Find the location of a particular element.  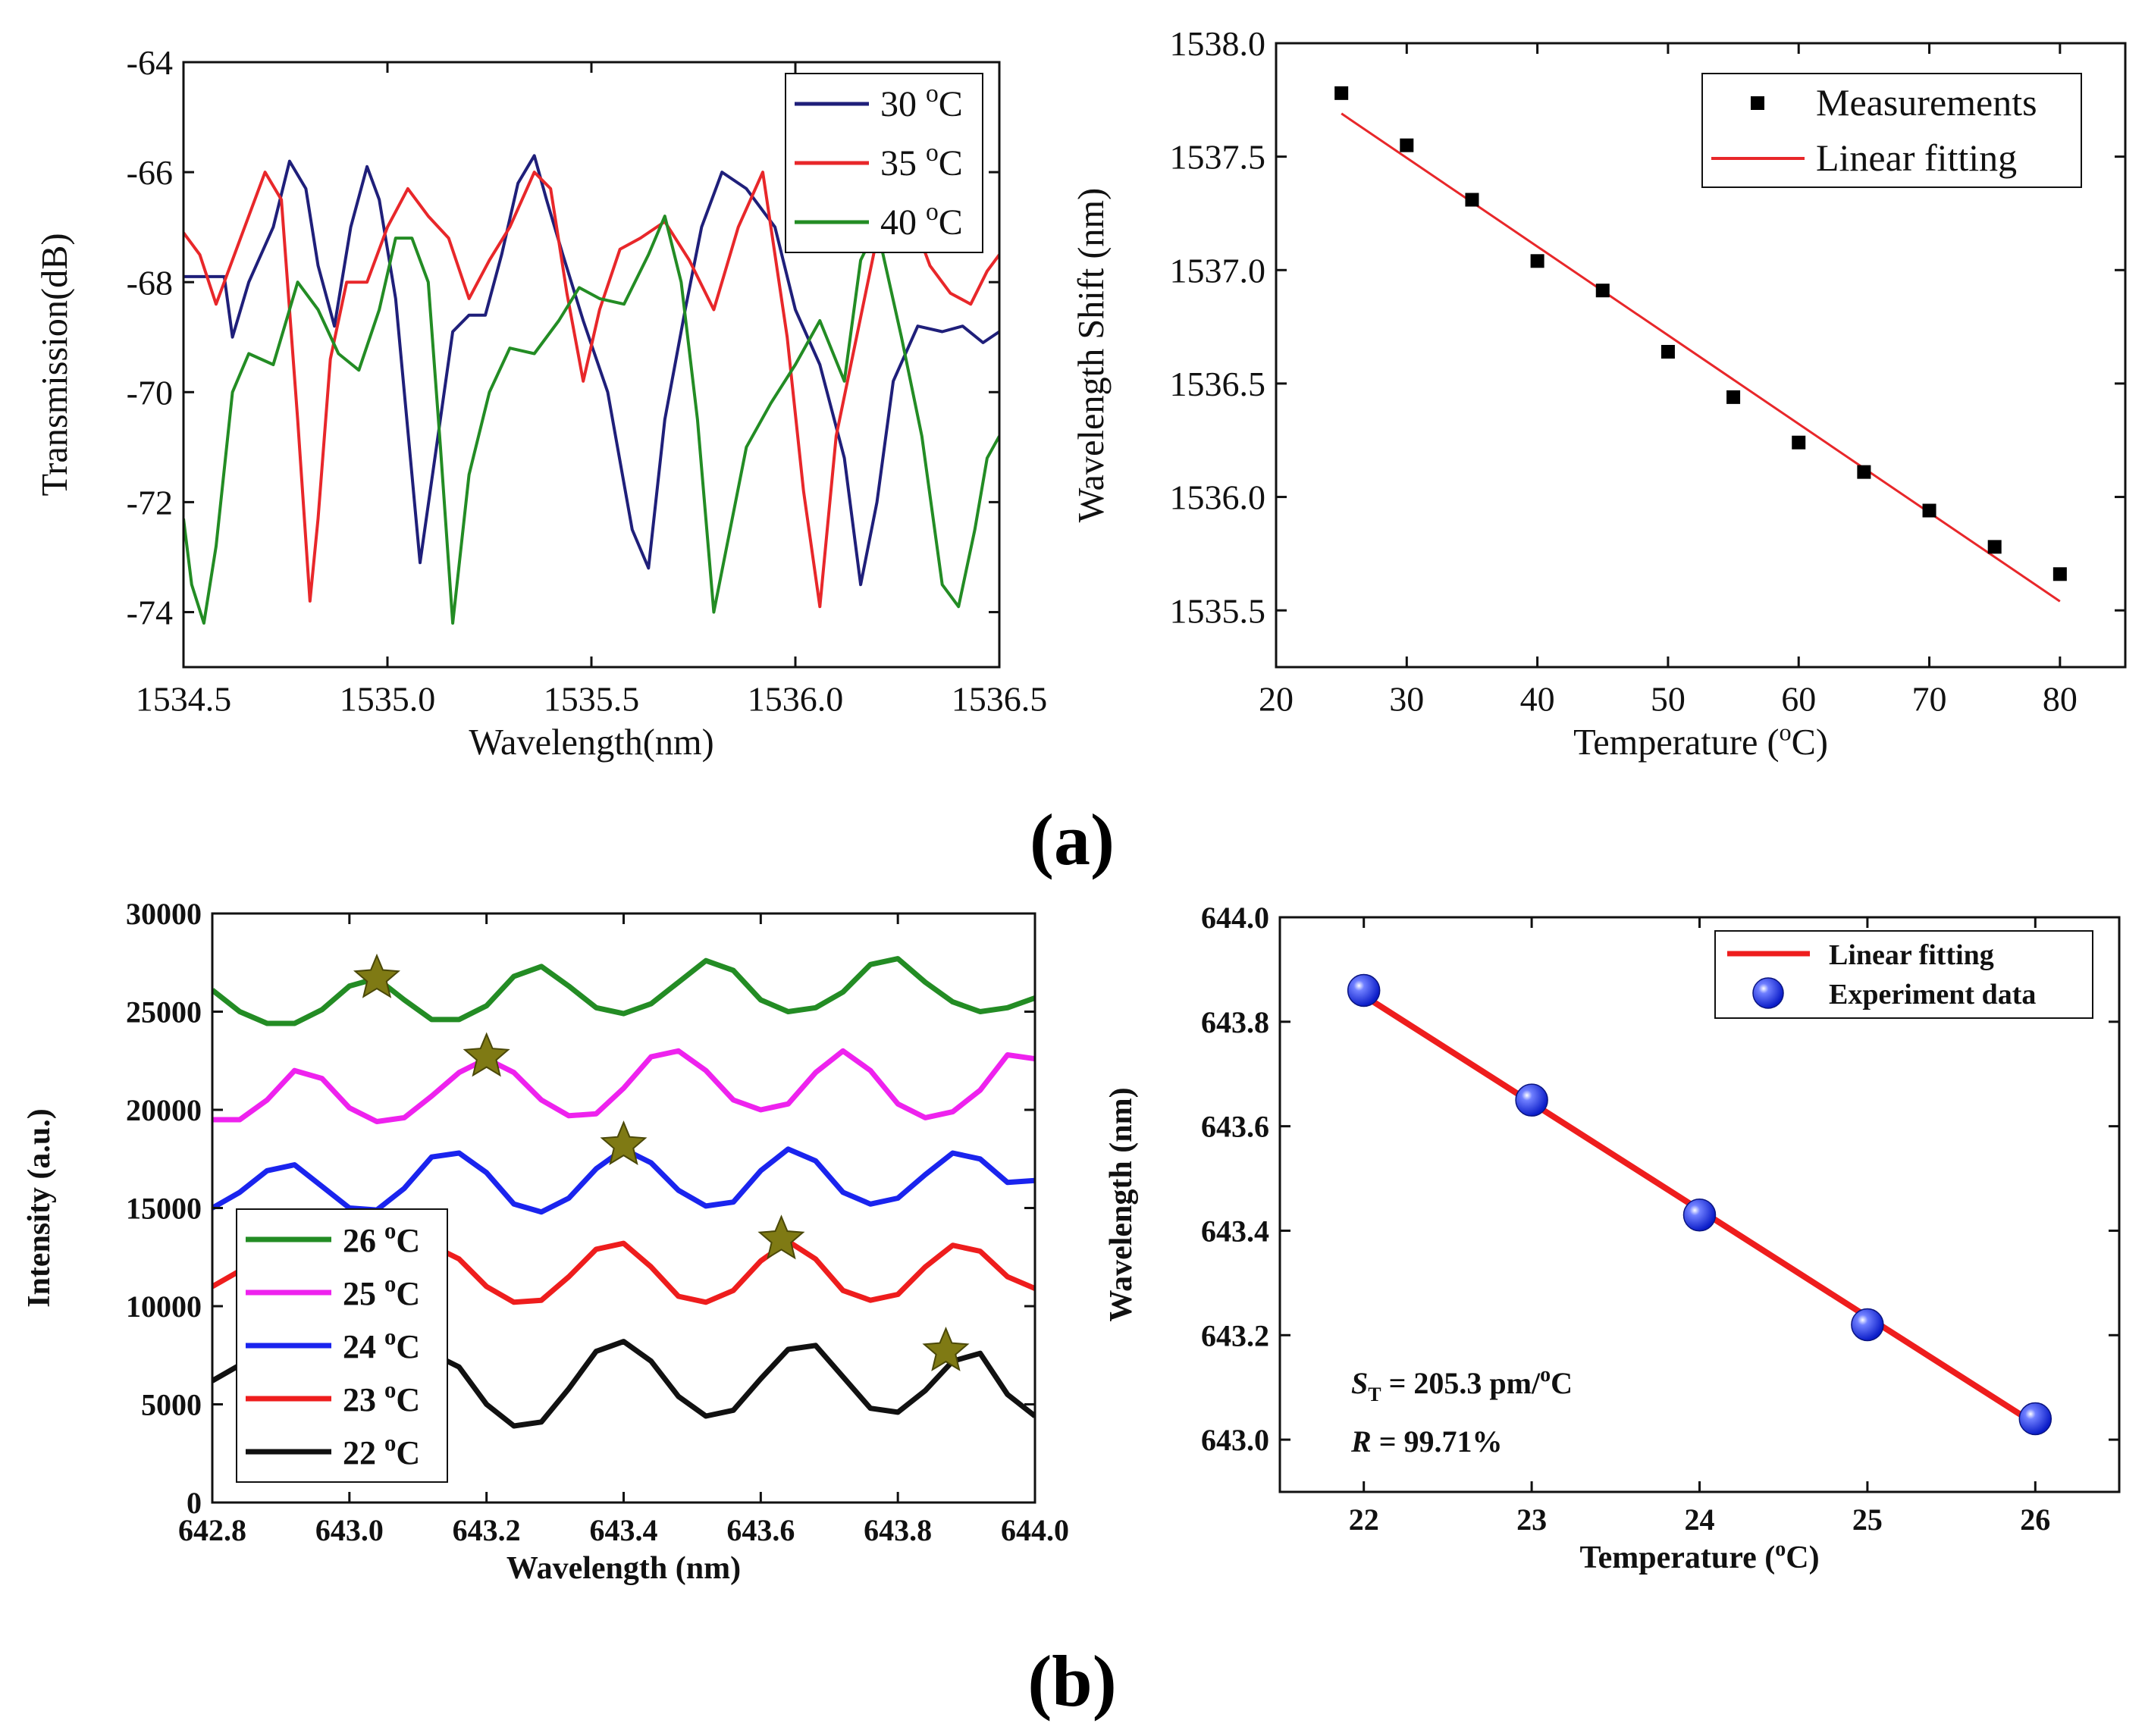

y-tick-label: 0 is located at coordinates (194, 1503).